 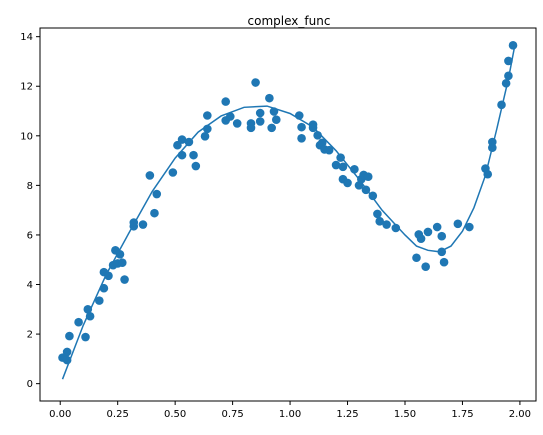 I want to click on y-tick-label-1: 2, so click(x=30, y=335).